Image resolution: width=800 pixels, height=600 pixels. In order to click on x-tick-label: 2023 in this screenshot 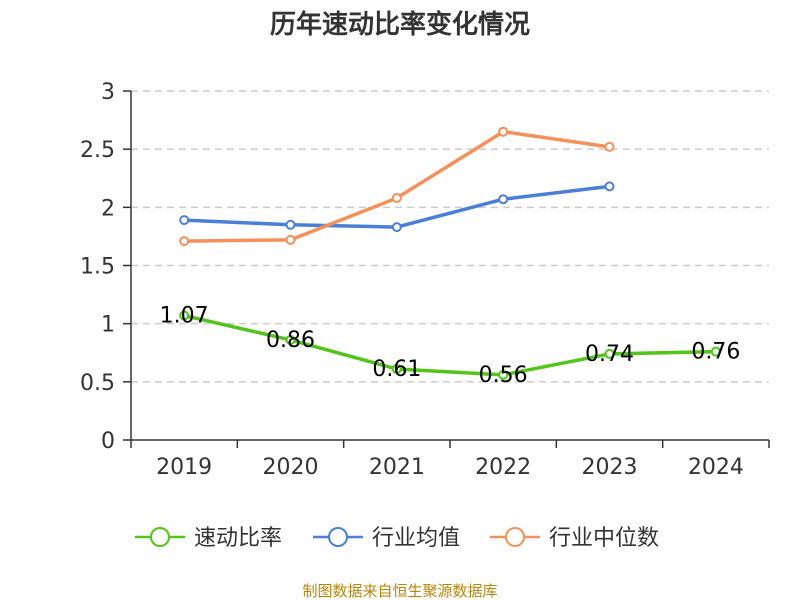, I will do `click(610, 467)`.